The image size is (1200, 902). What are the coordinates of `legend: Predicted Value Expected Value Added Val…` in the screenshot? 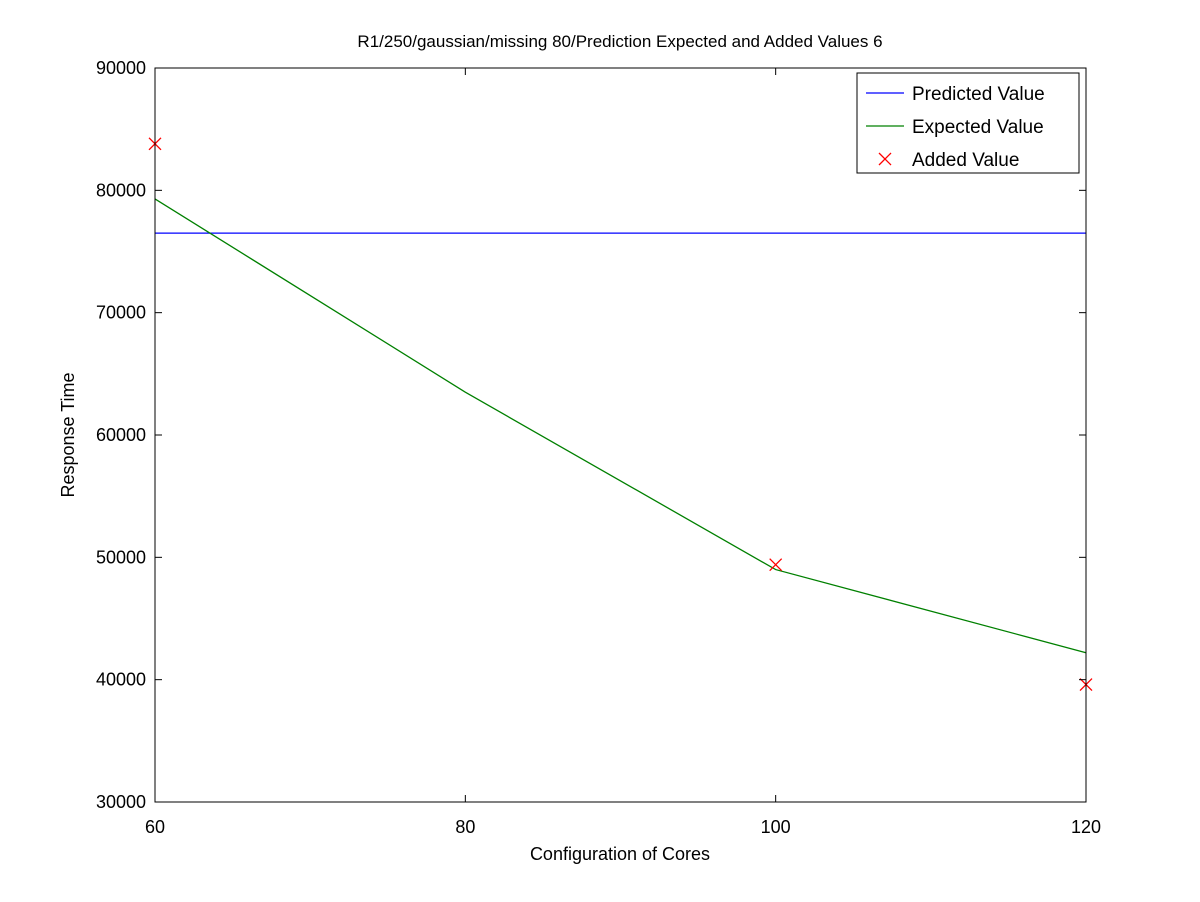 It's located at (968, 123).